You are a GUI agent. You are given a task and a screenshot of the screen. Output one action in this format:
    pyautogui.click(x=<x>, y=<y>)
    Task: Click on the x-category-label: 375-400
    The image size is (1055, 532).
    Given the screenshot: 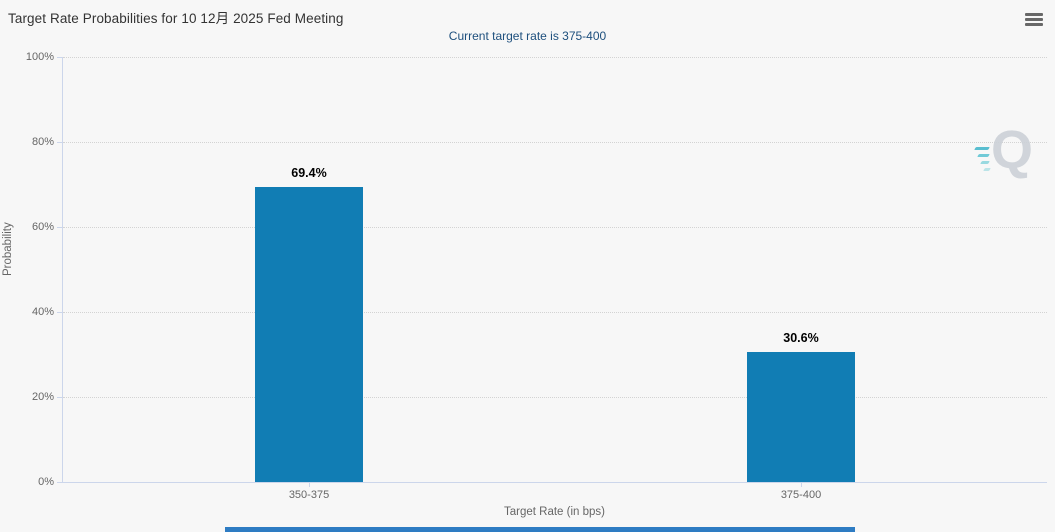 What is the action you would take?
    pyautogui.click(x=801, y=495)
    